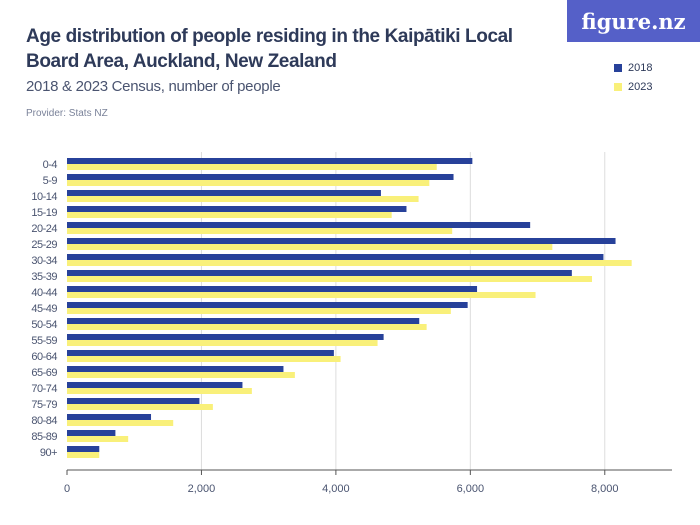 This screenshot has width=700, height=525. I want to click on y-tick-label: 60-64, so click(44, 357).